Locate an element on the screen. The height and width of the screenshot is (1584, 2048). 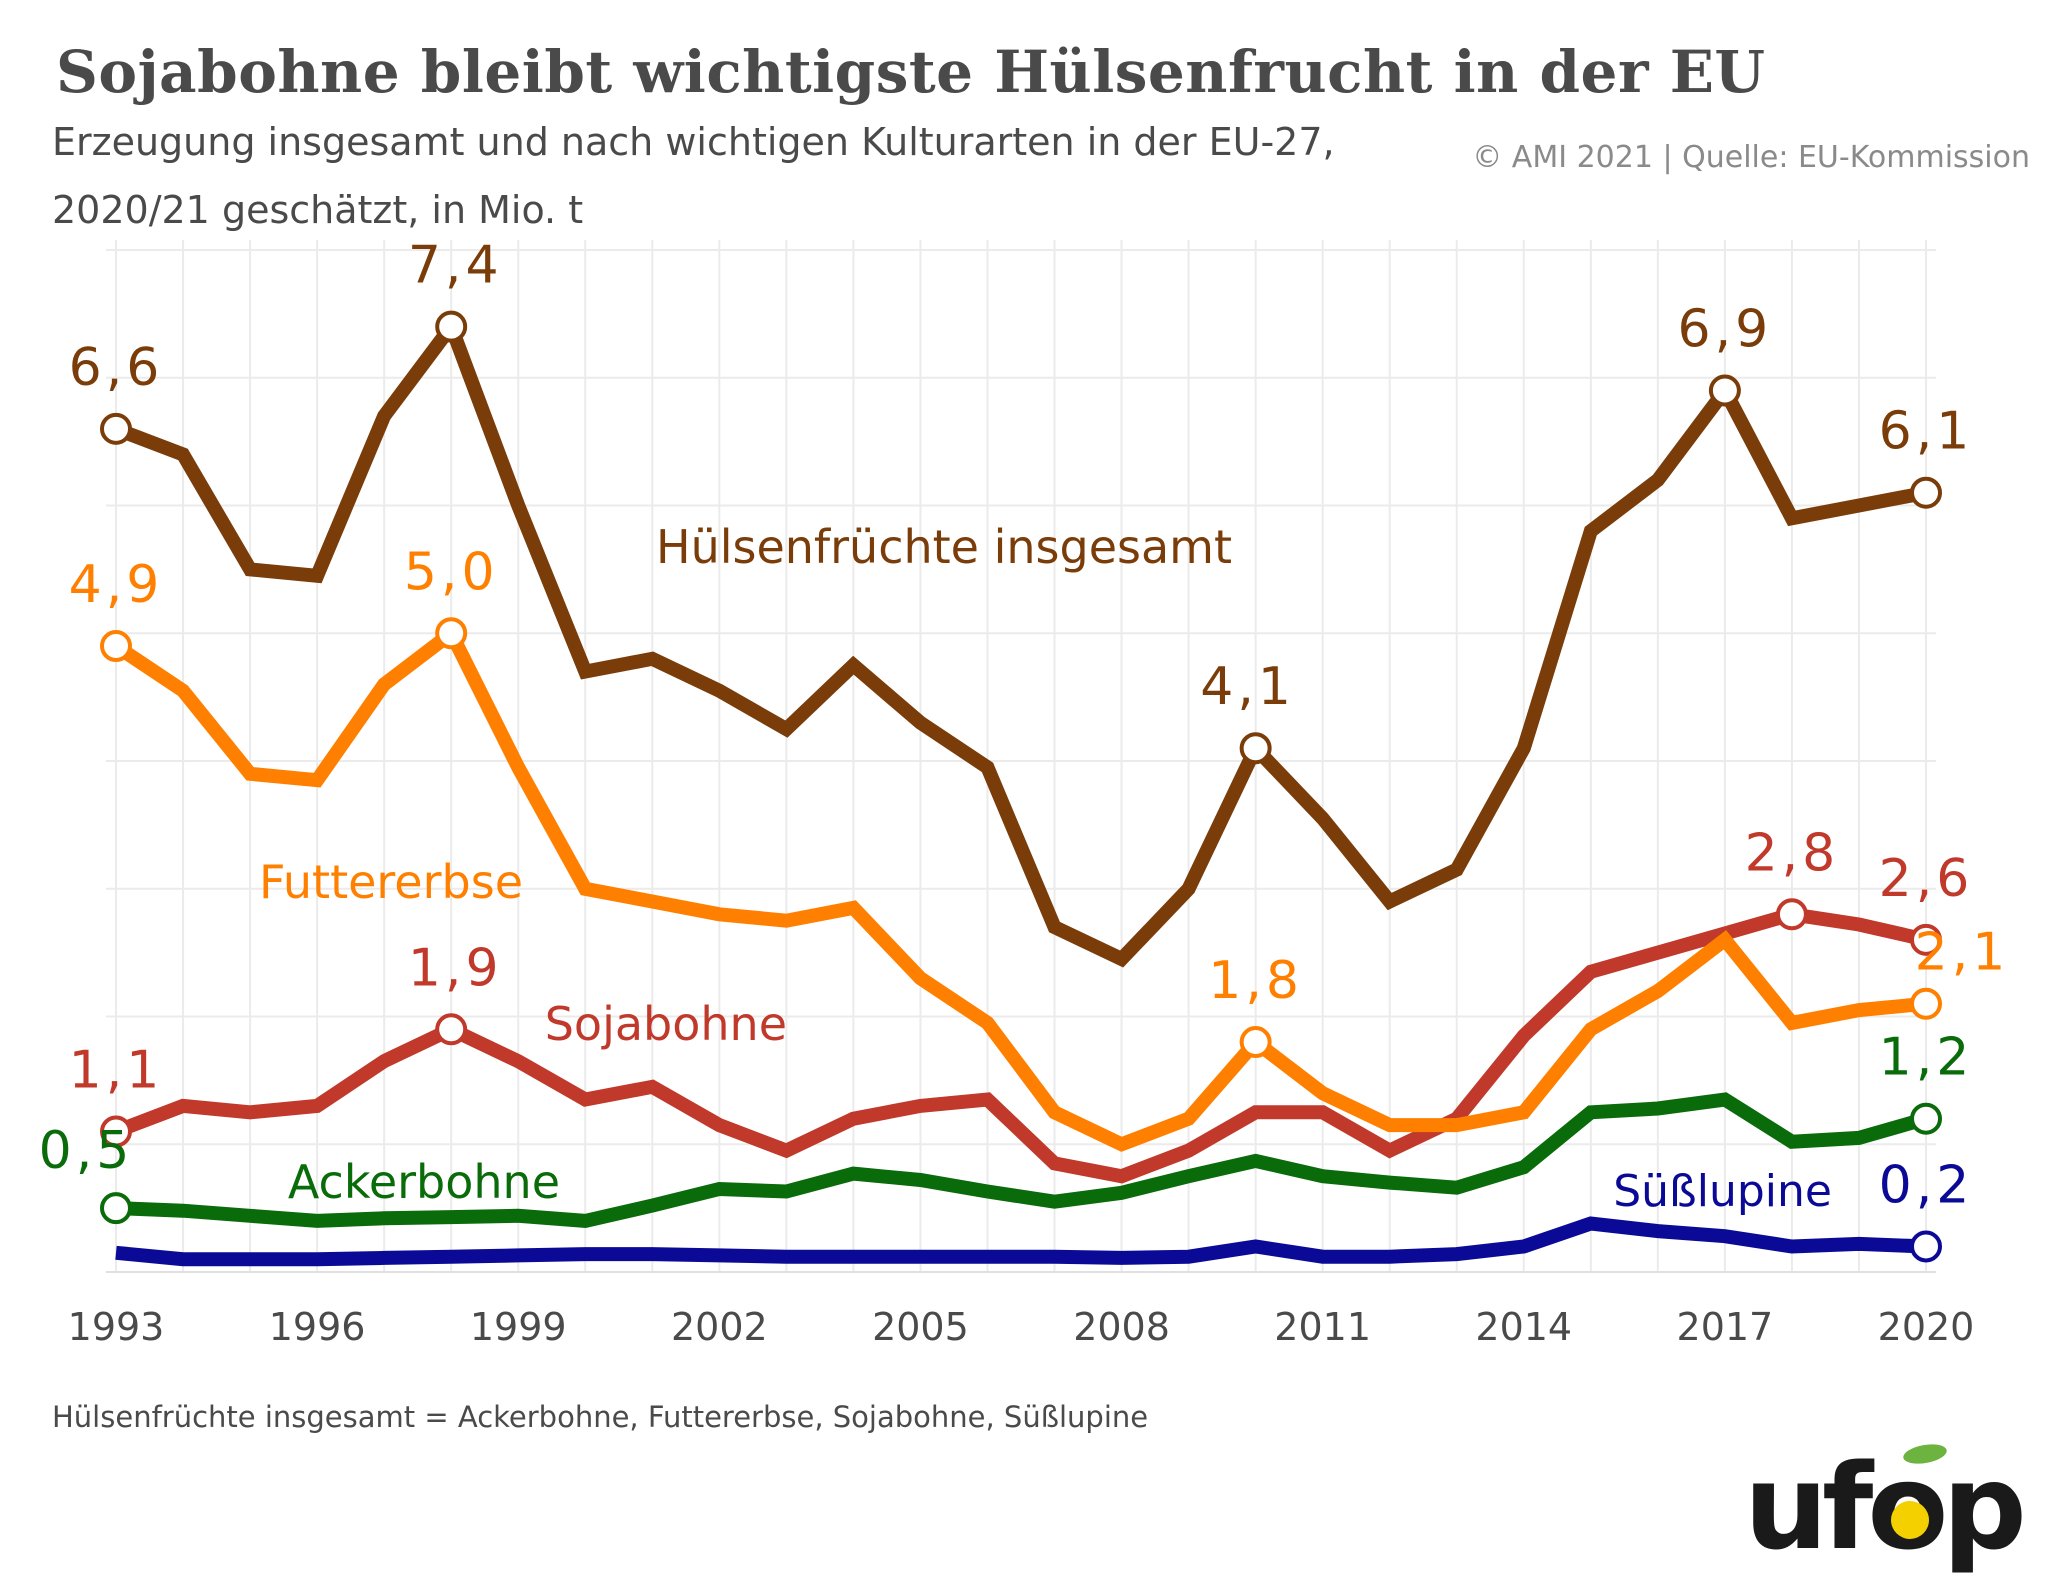
data-label: 1,2 is located at coordinates (1926, 1058).